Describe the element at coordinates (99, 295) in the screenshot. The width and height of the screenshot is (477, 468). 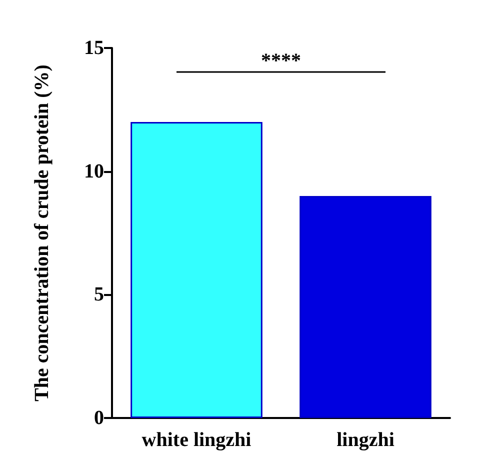
I see `y-tick-label: 5` at that location.